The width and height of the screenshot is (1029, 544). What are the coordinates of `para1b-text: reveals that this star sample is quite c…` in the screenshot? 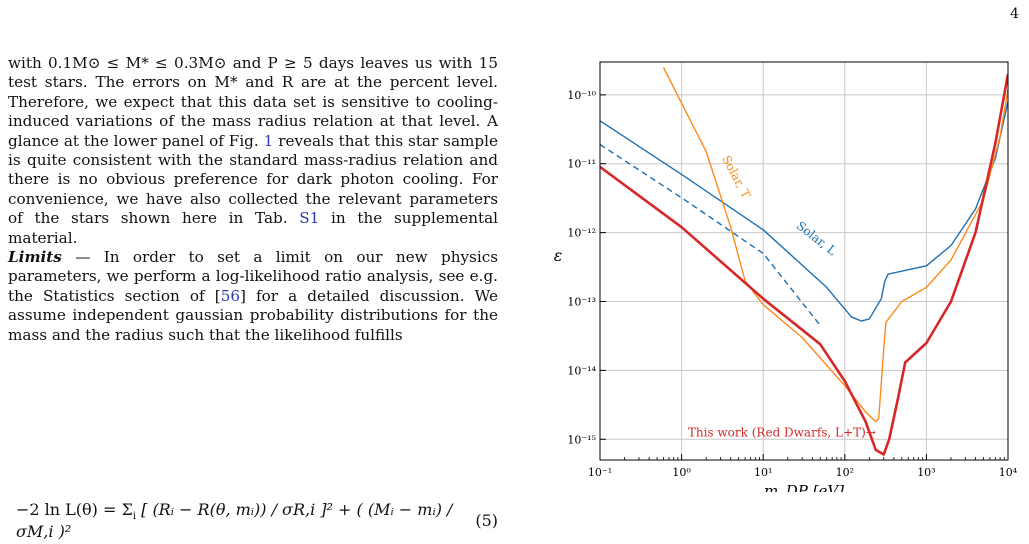 It's located at (253, 179).